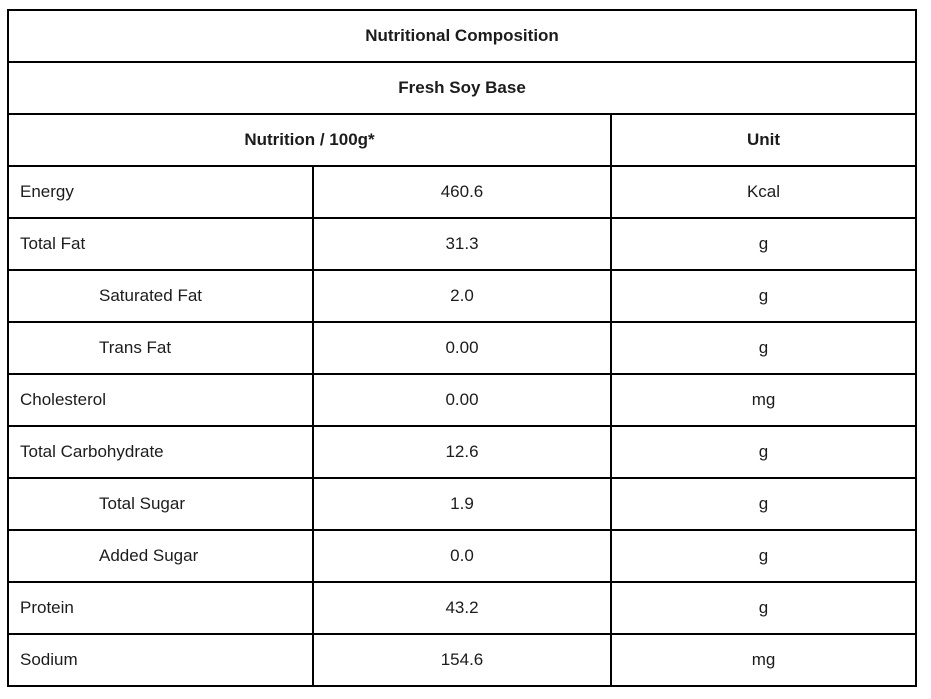 The height and width of the screenshot is (699, 931). I want to click on nutrient-value-cell: 154.6, so click(462, 660).